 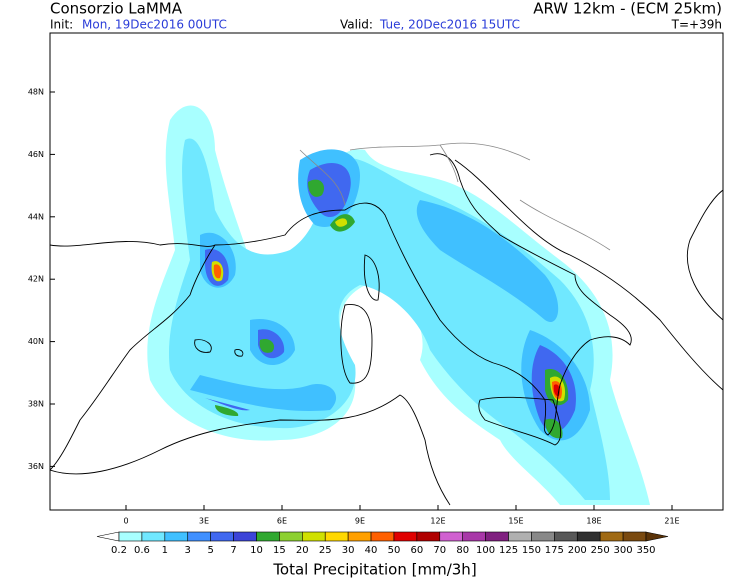 What do you see at coordinates (325, 550) in the screenshot?
I see `colorbar-label: 25` at bounding box center [325, 550].